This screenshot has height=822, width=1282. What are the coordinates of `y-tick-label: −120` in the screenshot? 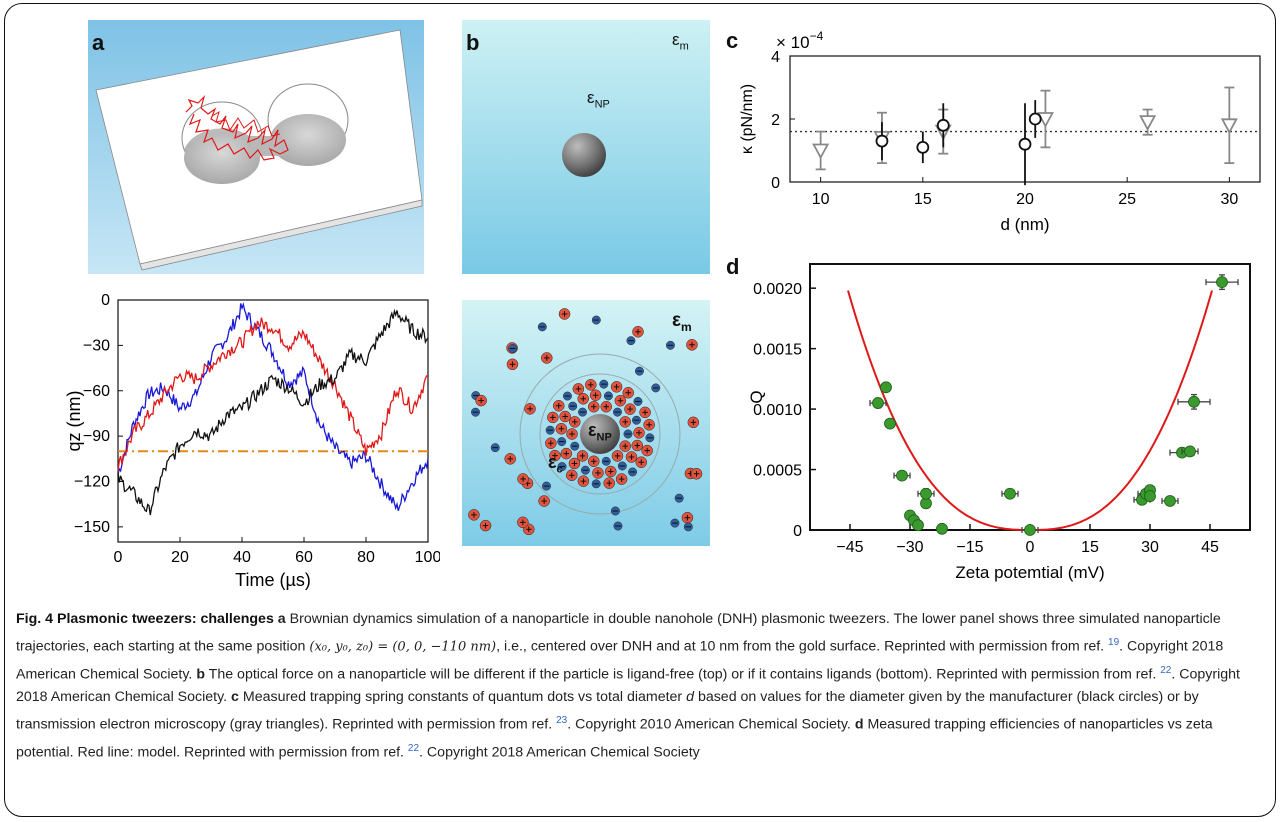 It's located at (92, 482).